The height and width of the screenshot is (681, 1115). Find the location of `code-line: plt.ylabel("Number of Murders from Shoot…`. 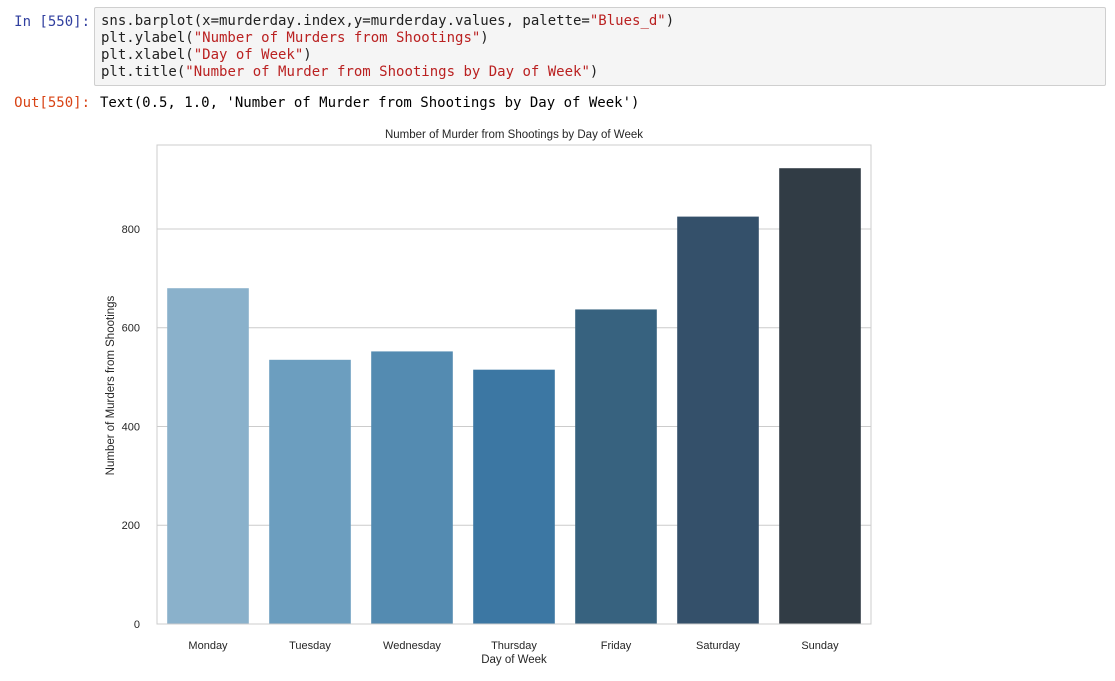

code-line: plt.ylabel("Number of Murders from Shoot… is located at coordinates (600, 38).